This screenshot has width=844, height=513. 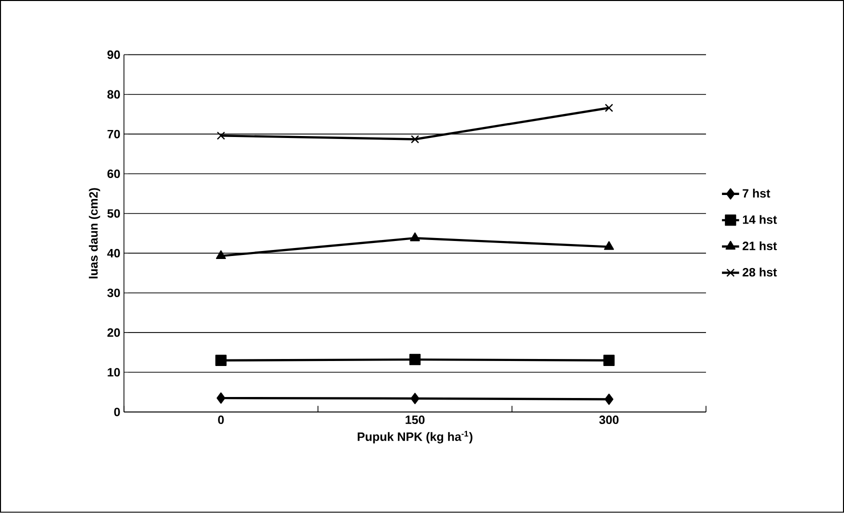 I want to click on y-axis-title: luas daun (cm2), so click(x=94, y=233).